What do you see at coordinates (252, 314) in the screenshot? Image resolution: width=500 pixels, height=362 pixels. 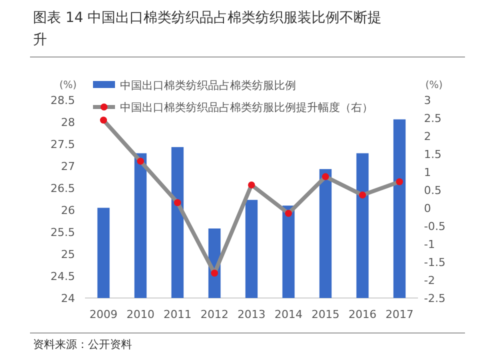 I see `x-tick-label: 2013` at bounding box center [252, 314].